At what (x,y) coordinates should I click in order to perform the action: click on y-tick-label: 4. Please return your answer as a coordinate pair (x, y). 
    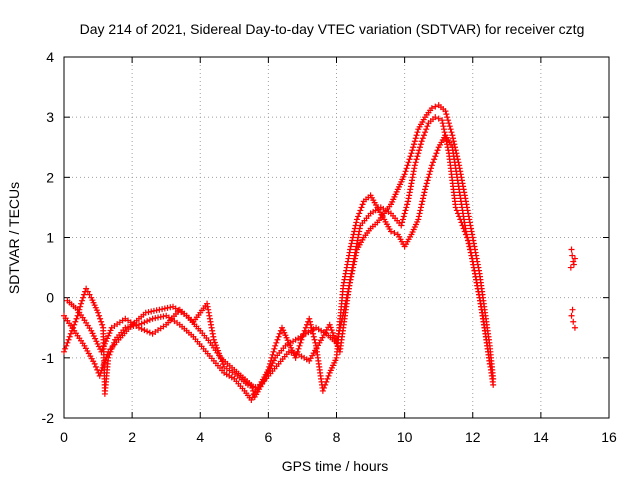
    Looking at the image, I should click on (50, 57).